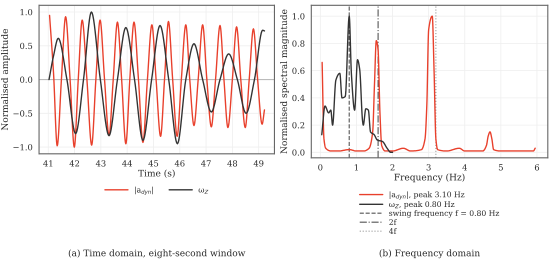  I want to click on x-tick-label: 5, so click(500, 167).